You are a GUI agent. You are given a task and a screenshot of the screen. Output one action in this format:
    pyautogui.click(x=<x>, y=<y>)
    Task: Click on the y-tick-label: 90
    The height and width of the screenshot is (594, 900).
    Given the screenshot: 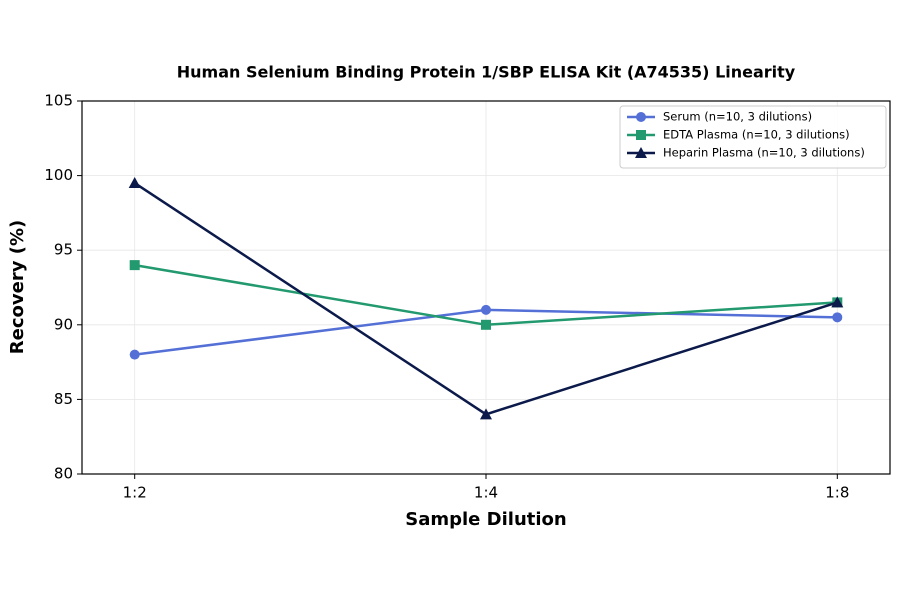 What is the action you would take?
    pyautogui.click(x=63, y=324)
    